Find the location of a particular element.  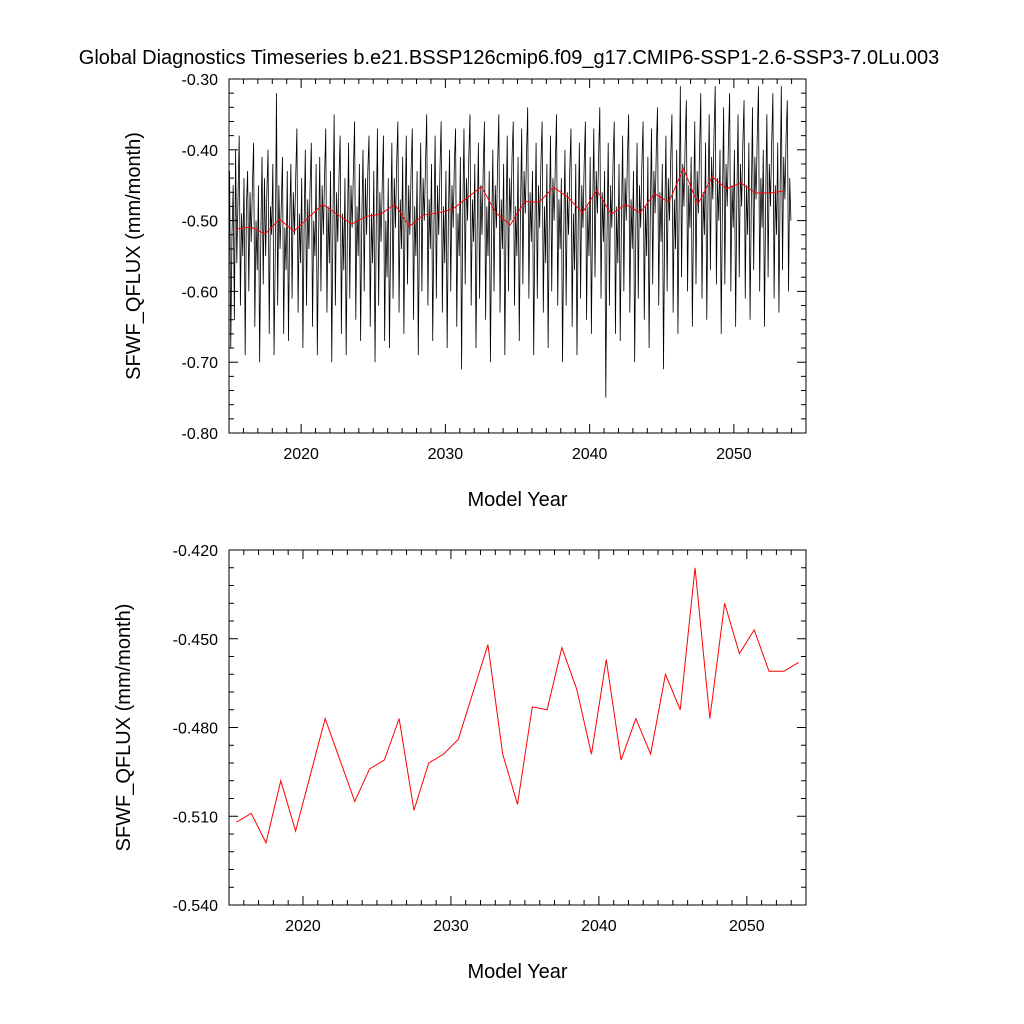

y-tick-label: -0.70 is located at coordinates (200, 363).